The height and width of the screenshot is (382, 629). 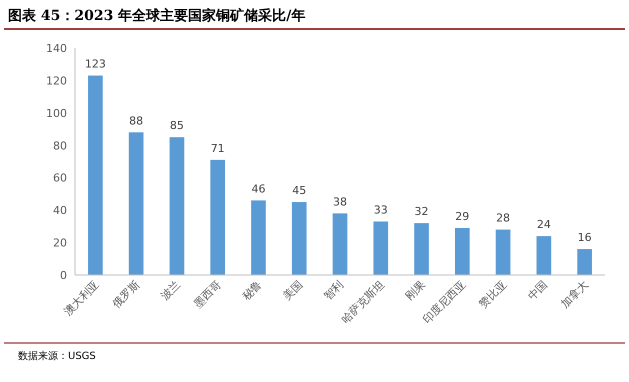 What do you see at coordinates (56, 81) in the screenshot?
I see `y-tick-label: 120` at bounding box center [56, 81].